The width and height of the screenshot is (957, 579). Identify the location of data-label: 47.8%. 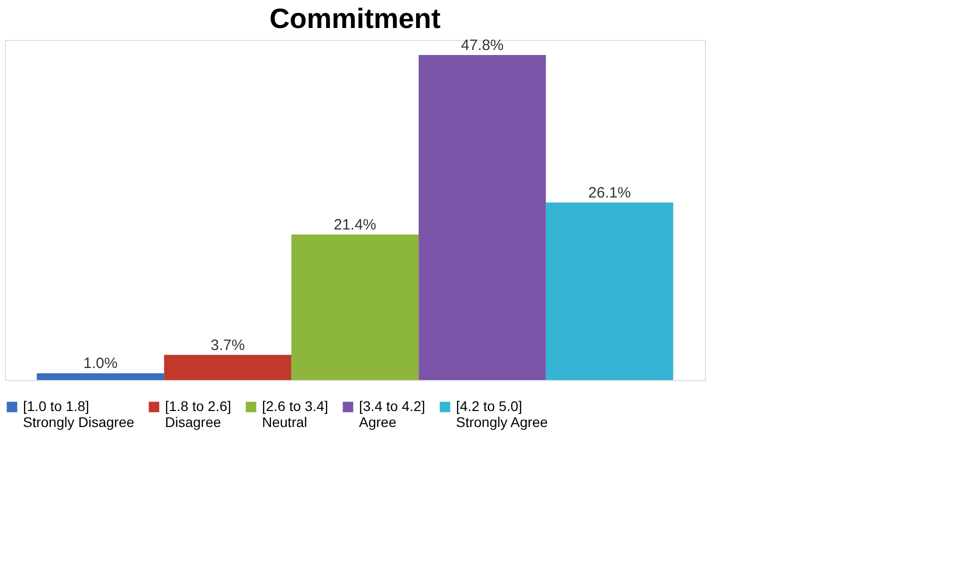
(482, 45).